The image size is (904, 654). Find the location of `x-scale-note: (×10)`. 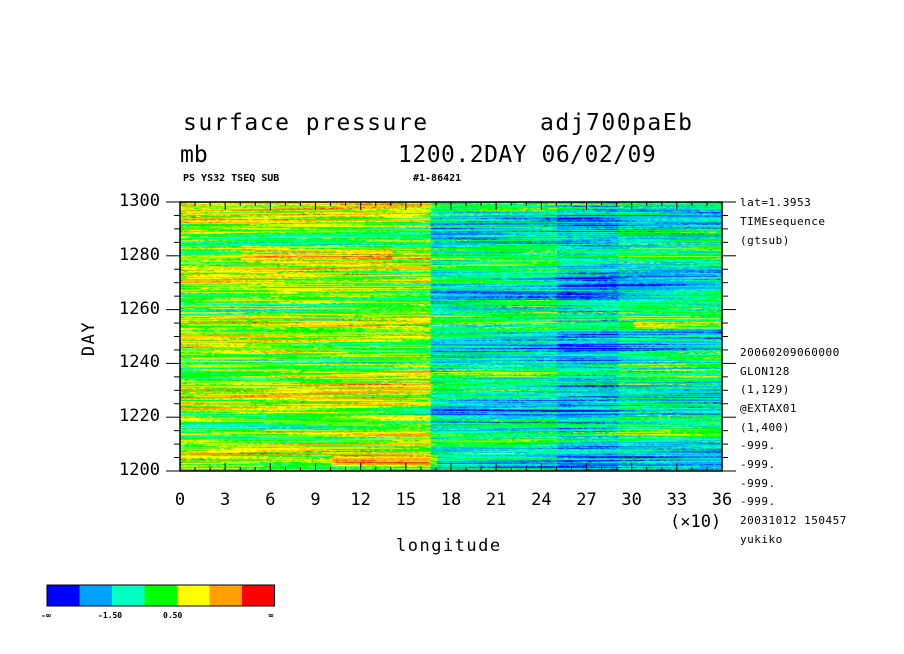

x-scale-note: (×10) is located at coordinates (696, 522).